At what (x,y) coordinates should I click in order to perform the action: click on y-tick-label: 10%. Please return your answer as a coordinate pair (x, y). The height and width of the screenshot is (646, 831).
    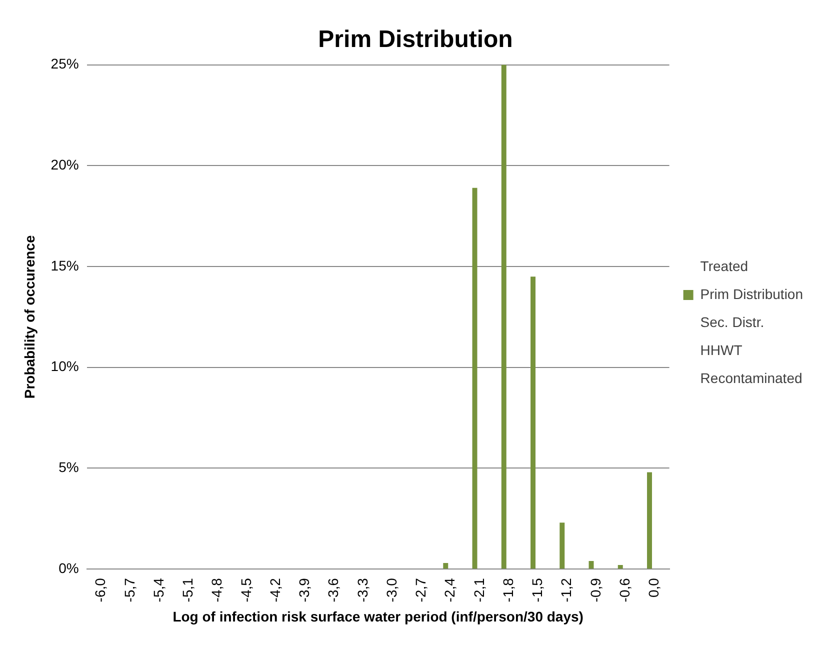
    Looking at the image, I should click on (64, 366).